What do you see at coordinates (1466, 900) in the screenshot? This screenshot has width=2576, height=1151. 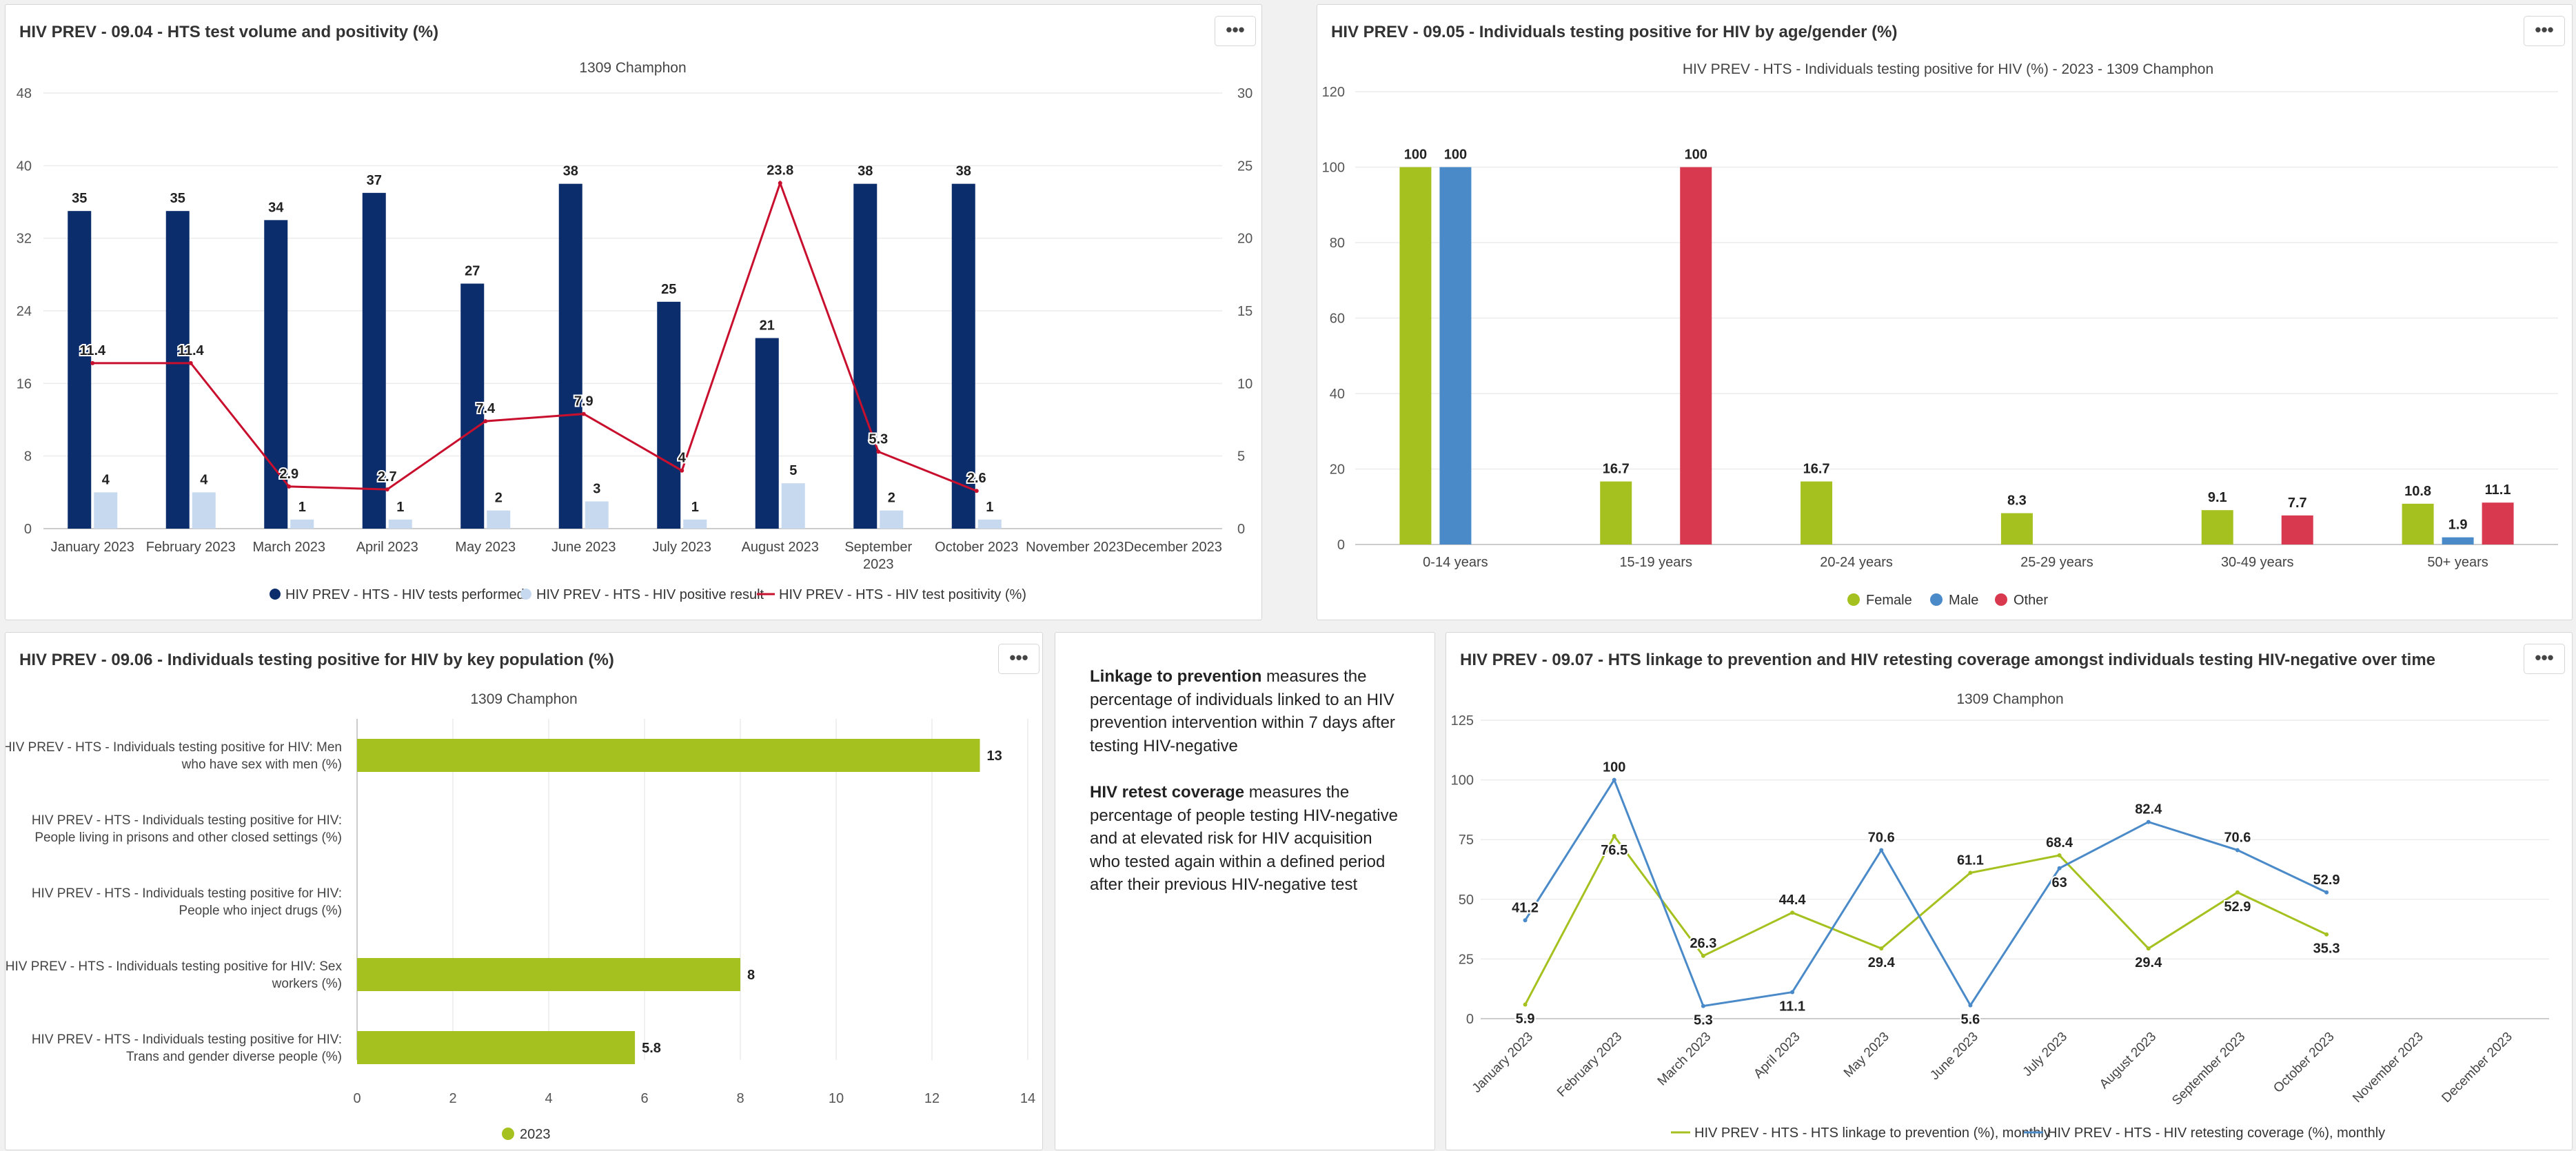 I see `y-tick-label: 50` at bounding box center [1466, 900].